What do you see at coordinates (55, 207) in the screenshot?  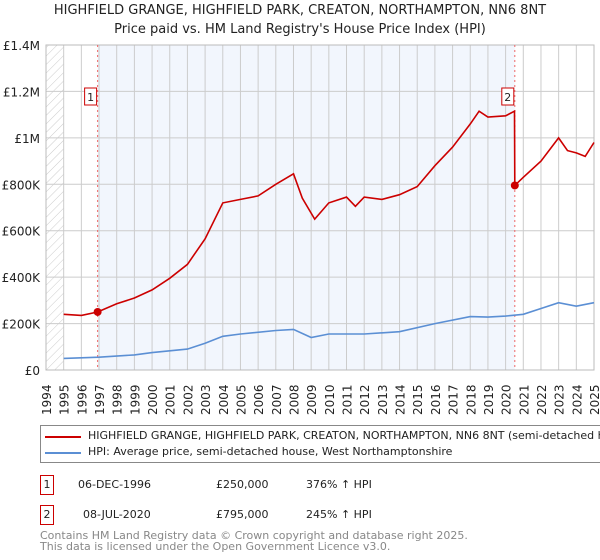 I see `no-data-hatch` at bounding box center [55, 207].